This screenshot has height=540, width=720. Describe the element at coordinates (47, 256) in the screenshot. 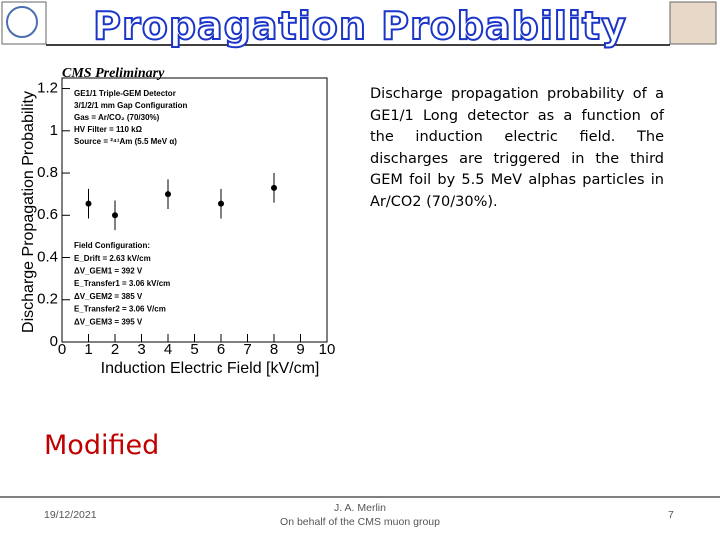

I see `y-tick-label: 0.4` at that location.